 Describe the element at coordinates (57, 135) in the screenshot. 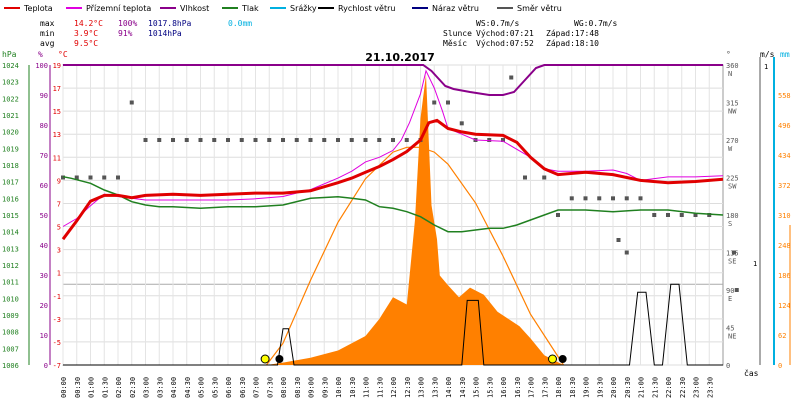

I see `temp-tick: 13` at that location.